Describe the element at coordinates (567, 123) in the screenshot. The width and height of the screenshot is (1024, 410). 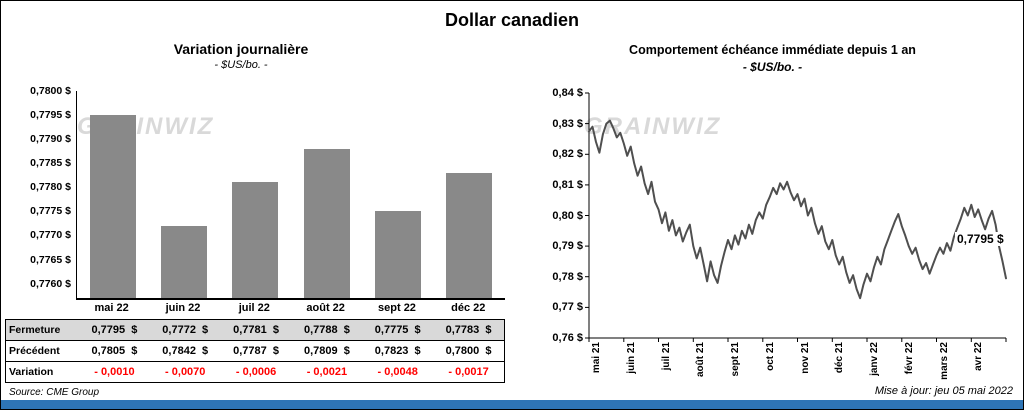
I see `line-y-tick-label: 0,83 $` at that location.